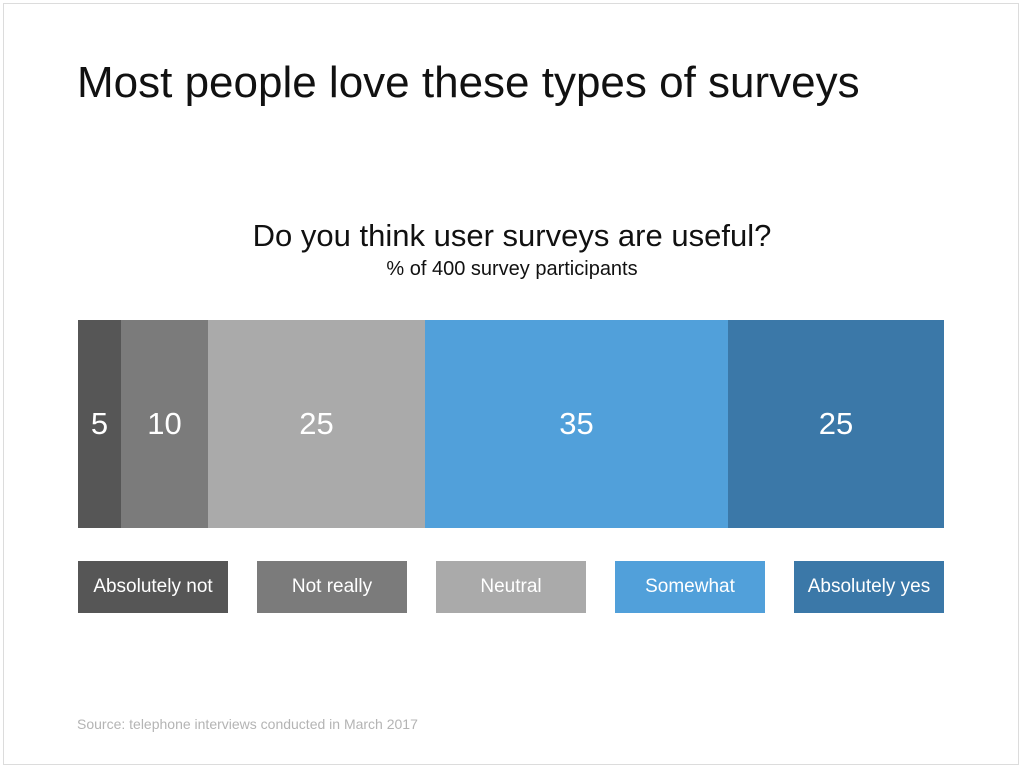 The image size is (1024, 770). Describe the element at coordinates (512, 235) in the screenshot. I see `chart-title: Do you think user surveys are useful?` at that location.